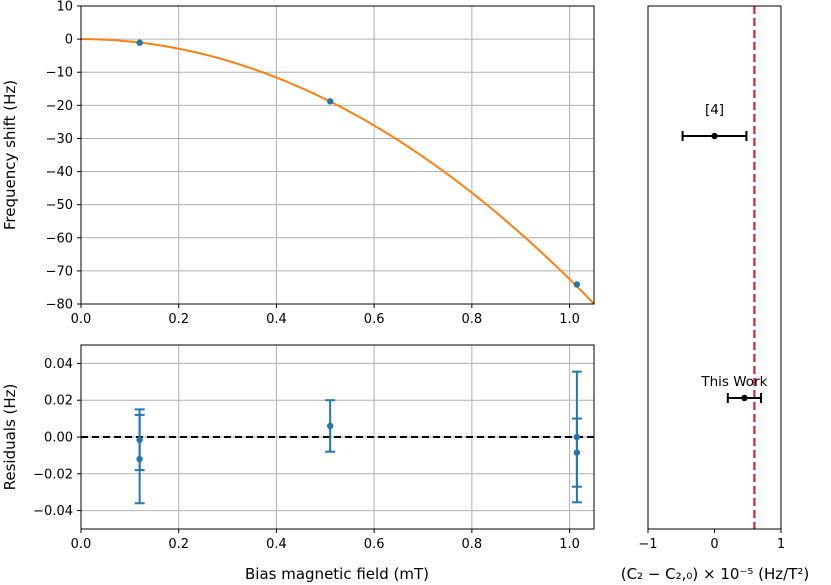 The image size is (831, 585). I want to click on comparison-point-label: [4], so click(714, 110).